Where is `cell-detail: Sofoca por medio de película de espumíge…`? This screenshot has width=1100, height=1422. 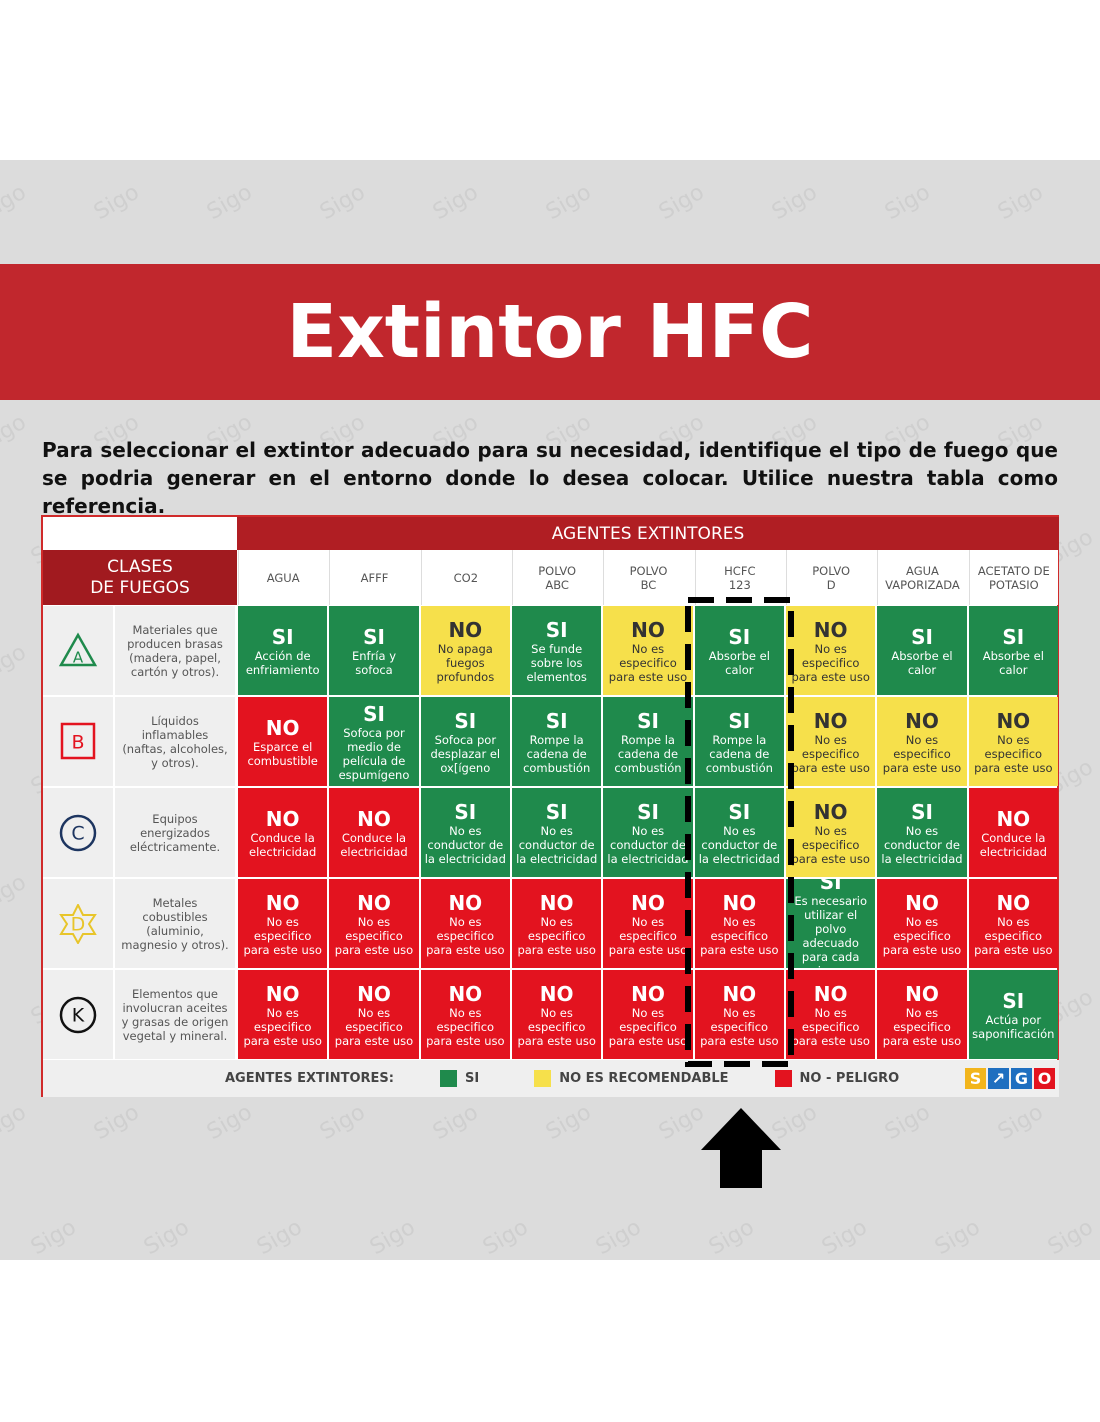
cell-detail: Sofoca por medio de película de espumíge… is located at coordinates (374, 753).